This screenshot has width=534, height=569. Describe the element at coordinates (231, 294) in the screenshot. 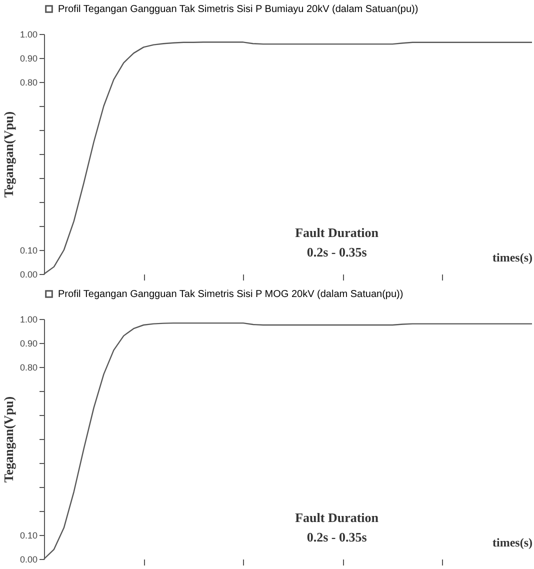

I see `legend-label: Profil Tegangan Gangguan Tak Simetris Sisi P MOG 20kV (dalam Satuan(pu))` at that location.